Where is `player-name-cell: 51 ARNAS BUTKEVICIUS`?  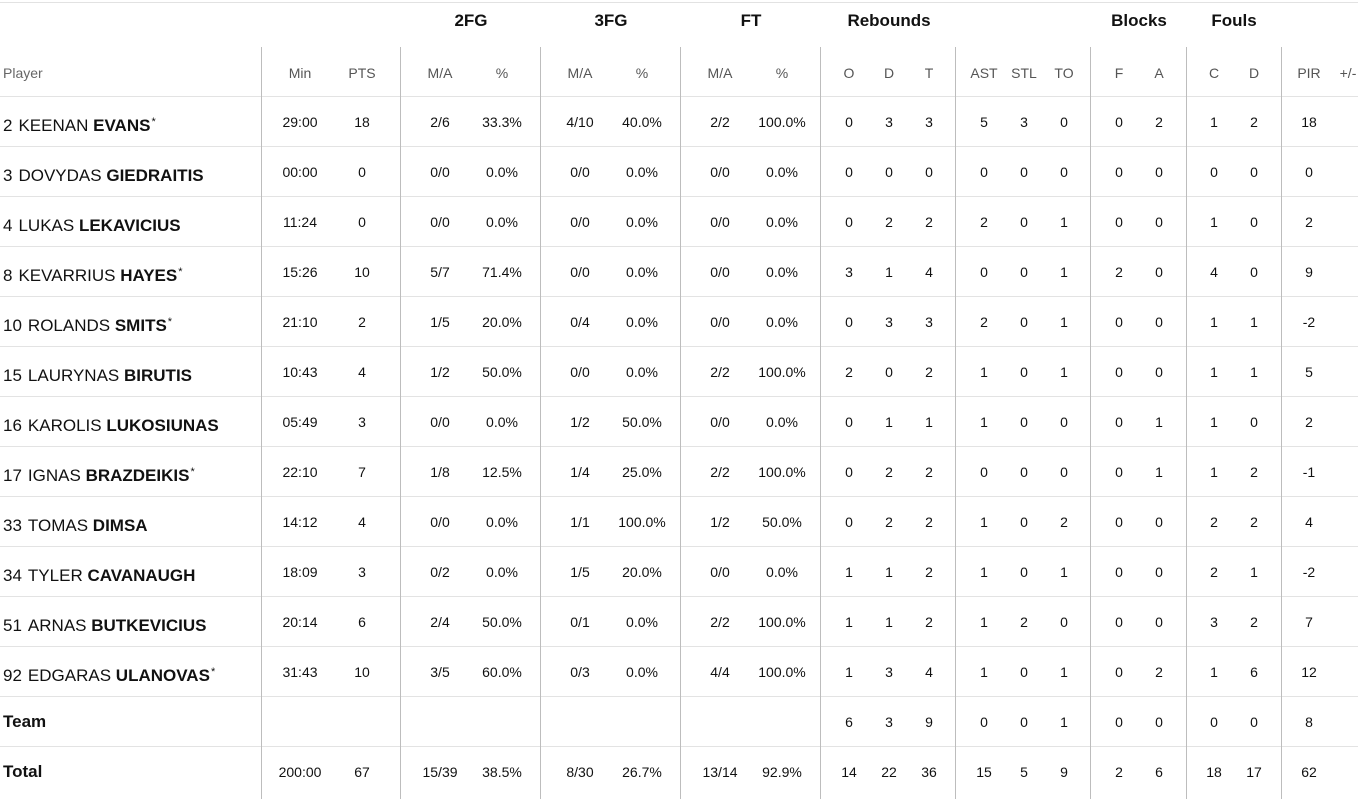
player-name-cell: 51 ARNAS BUTKEVICIUS is located at coordinates (105, 622).